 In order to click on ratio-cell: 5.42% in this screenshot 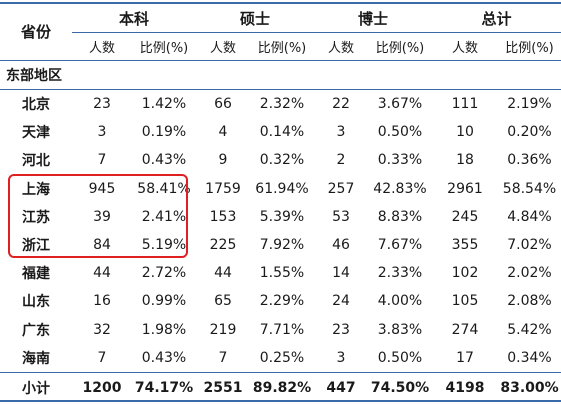, I will do `click(529, 330)`.